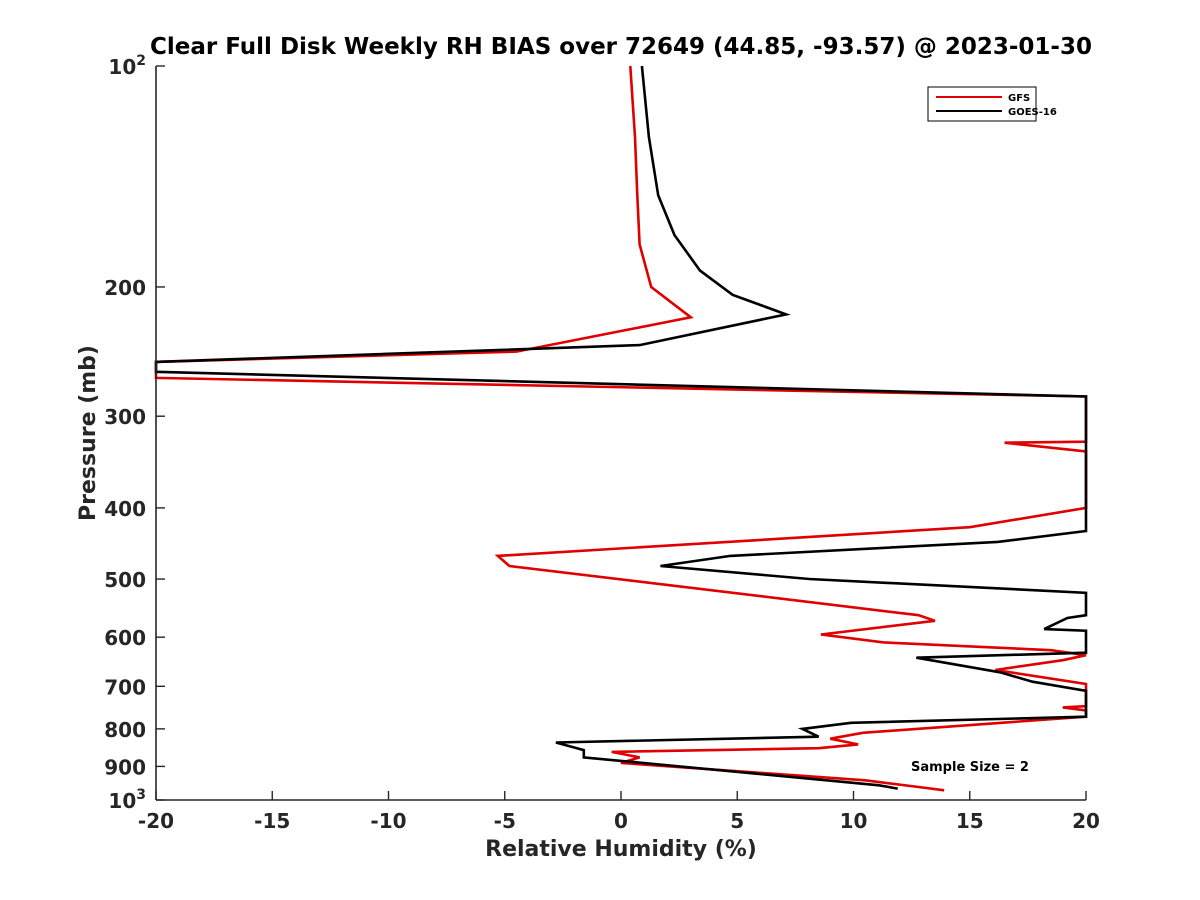  Describe the element at coordinates (125, 767) in the screenshot. I see `y-tick-label: 900` at that location.